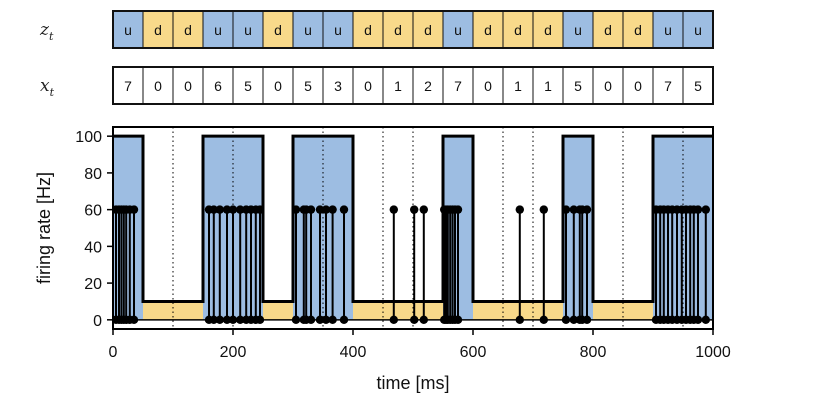 The height and width of the screenshot is (405, 825). I want to click on x-row: xt 7 0 0 6 5 0 5 3 0 1 2 7 0 1 1 5 0 0 7 5, so click(377, 85).